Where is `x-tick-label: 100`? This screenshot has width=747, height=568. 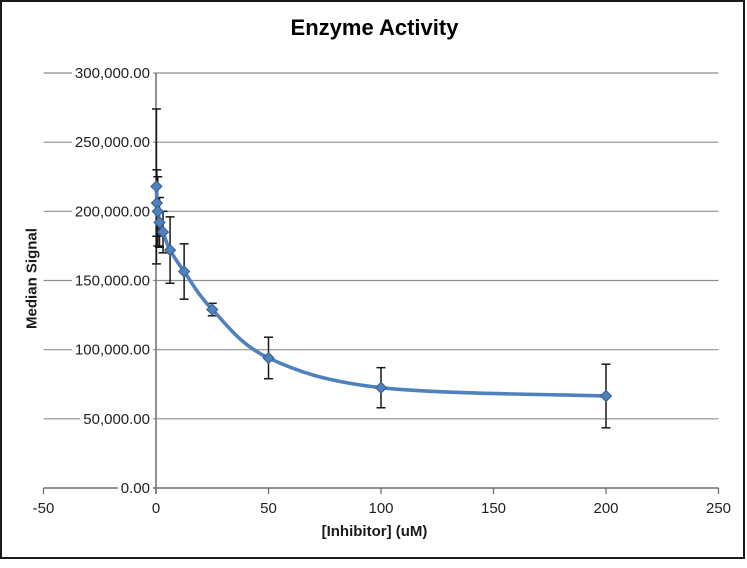 x-tick-label: 100 is located at coordinates (380, 508).